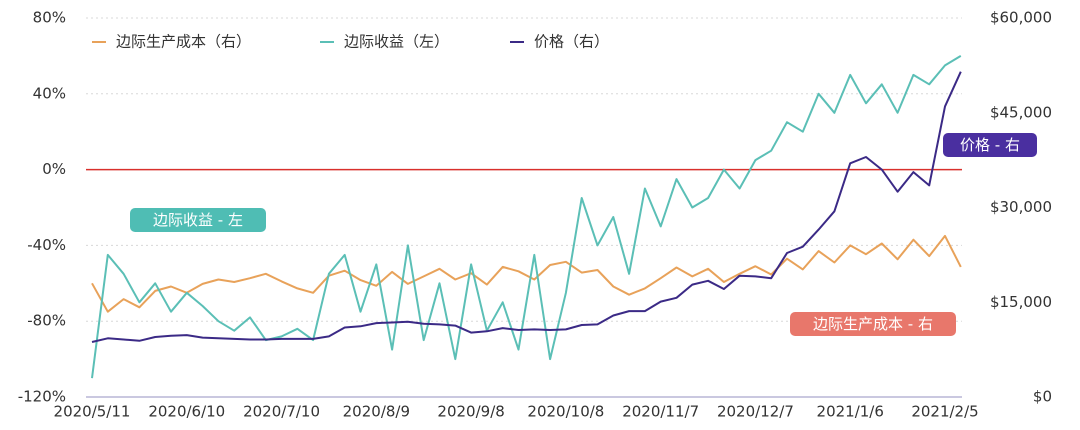 This screenshot has height=430, width=1080. What do you see at coordinates (396, 42) in the screenshot?
I see `legend-label: 边际收益（左）` at bounding box center [396, 42].